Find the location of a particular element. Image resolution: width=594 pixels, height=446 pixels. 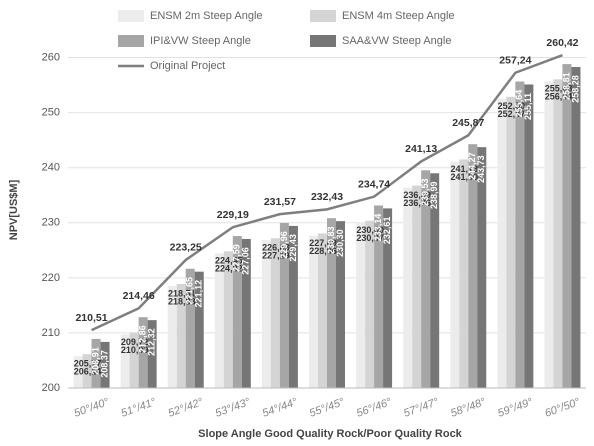

value-label: 243,73 is located at coordinates (481, 169).